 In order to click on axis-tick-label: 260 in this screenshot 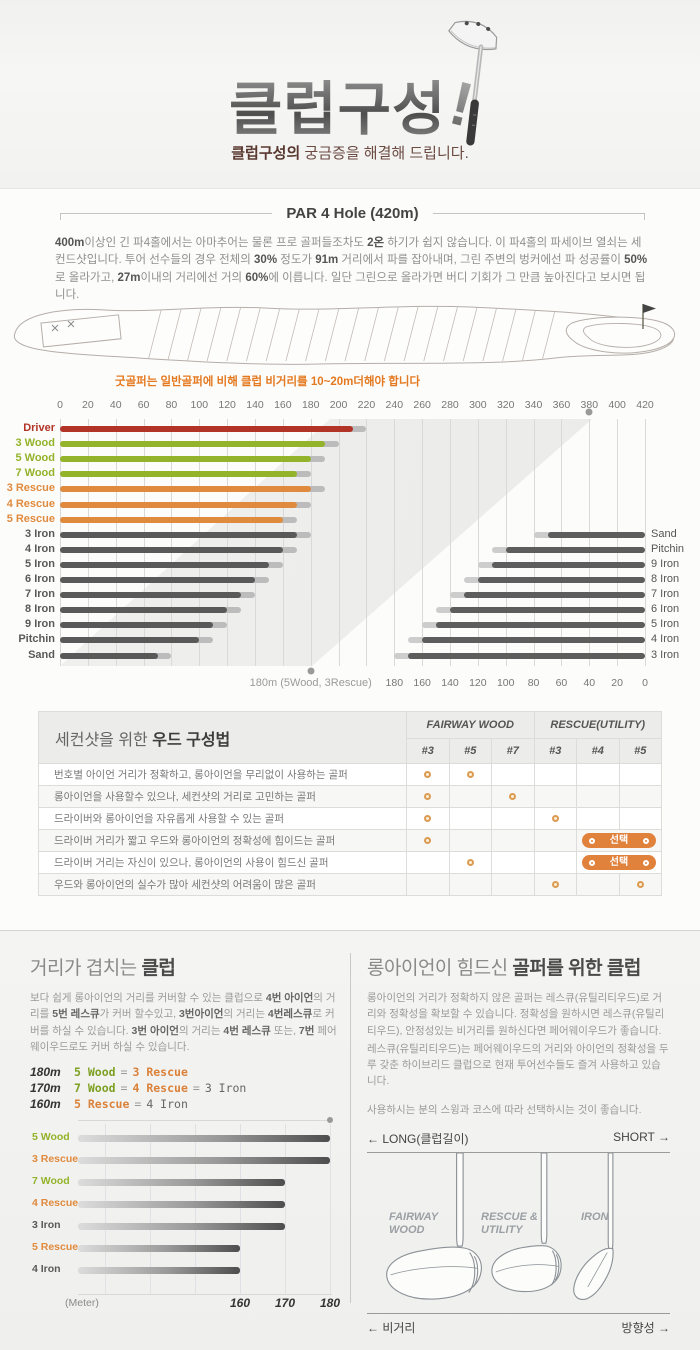, I will do `click(422, 405)`.